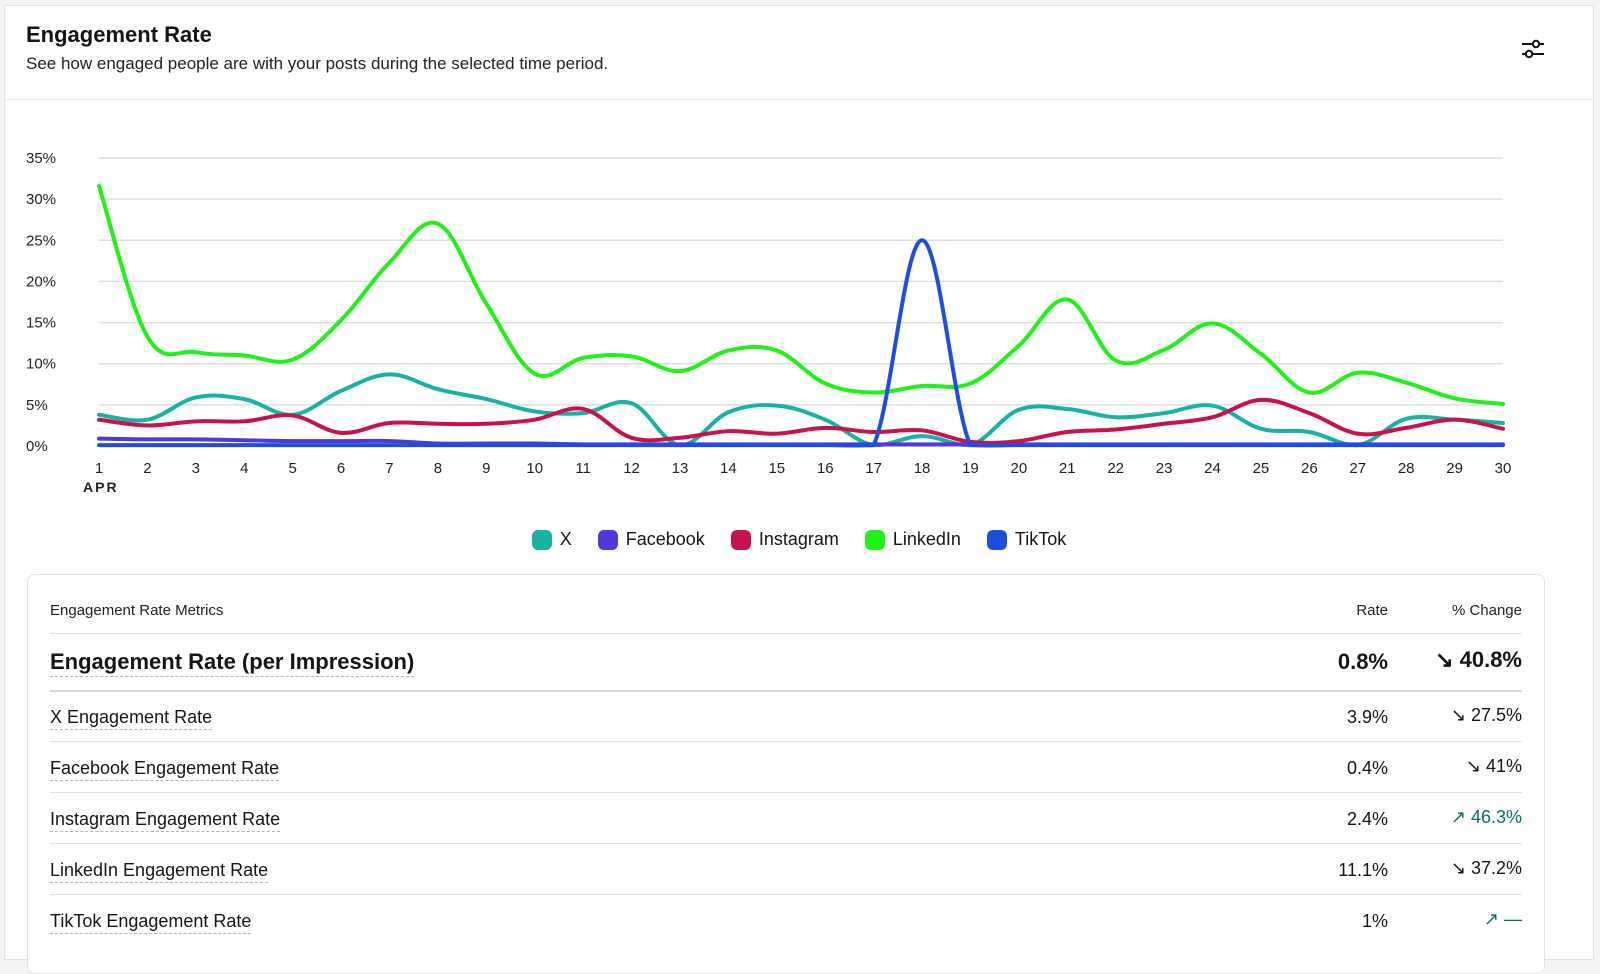 The height and width of the screenshot is (974, 1600). Describe the element at coordinates (534, 468) in the screenshot. I see `x-tick-label: 10` at that location.